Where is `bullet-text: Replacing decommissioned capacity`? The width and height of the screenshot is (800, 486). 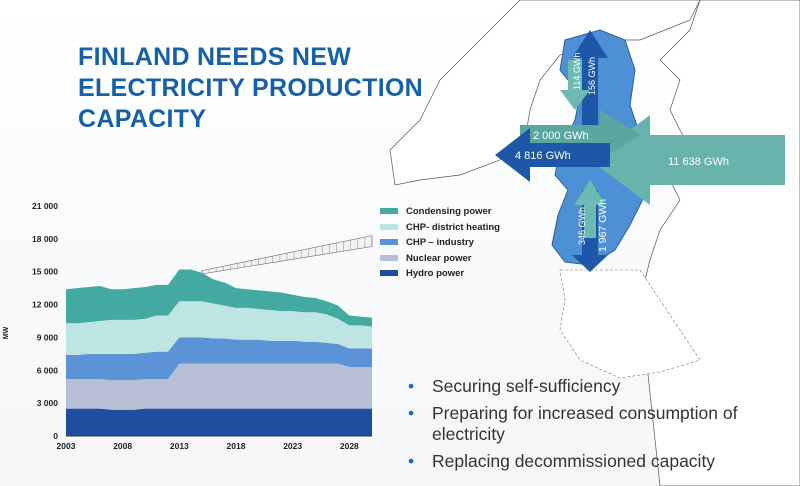
bullet-text: Replacing decommissioned capacity is located at coordinates (574, 461).